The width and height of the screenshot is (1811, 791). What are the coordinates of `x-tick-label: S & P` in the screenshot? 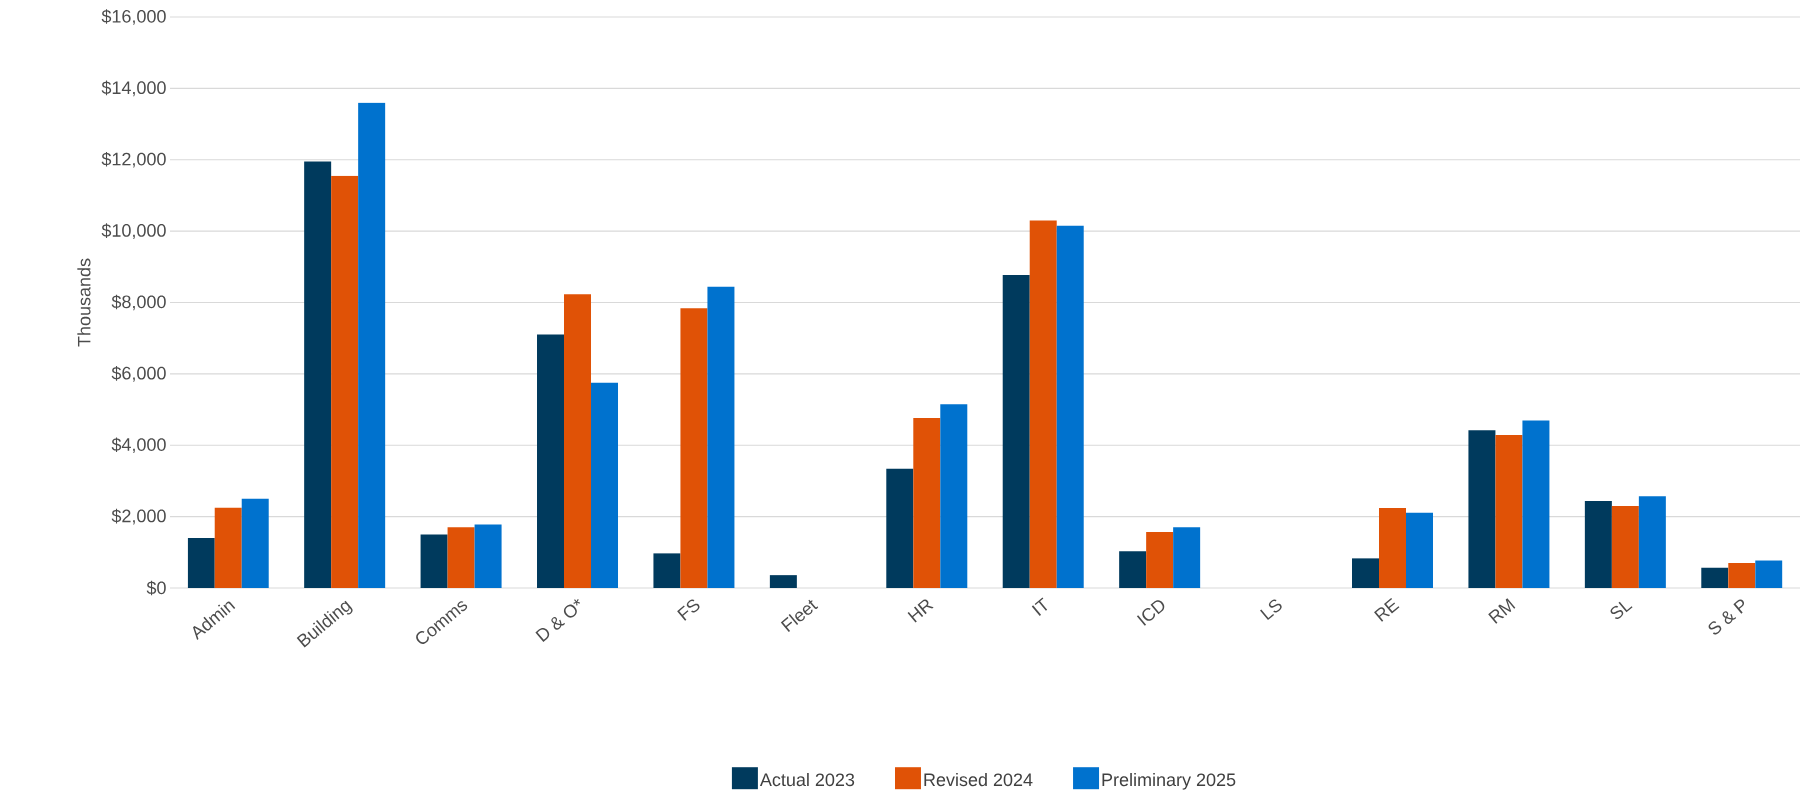 It's located at (1726, 617).